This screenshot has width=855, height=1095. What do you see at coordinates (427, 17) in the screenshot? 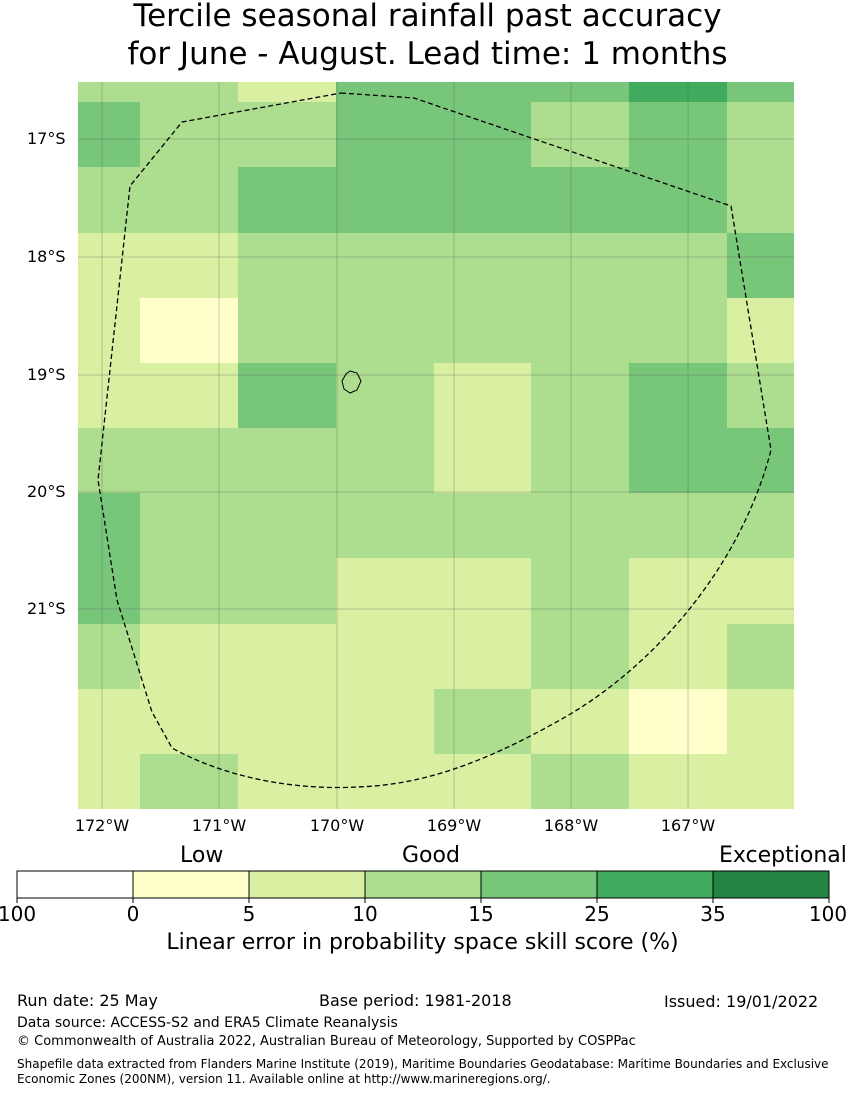
I see `chart-title-line-1: Tercile seasonal rainfall past accuracy` at bounding box center [427, 17].